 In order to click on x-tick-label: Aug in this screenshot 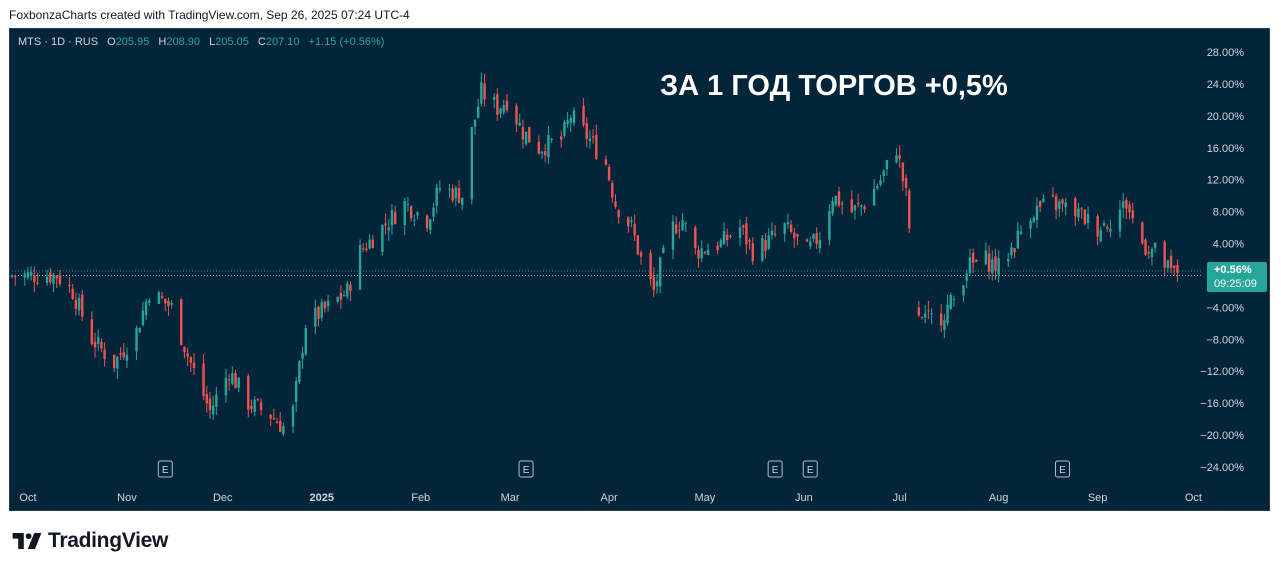, I will do `click(999, 498)`.